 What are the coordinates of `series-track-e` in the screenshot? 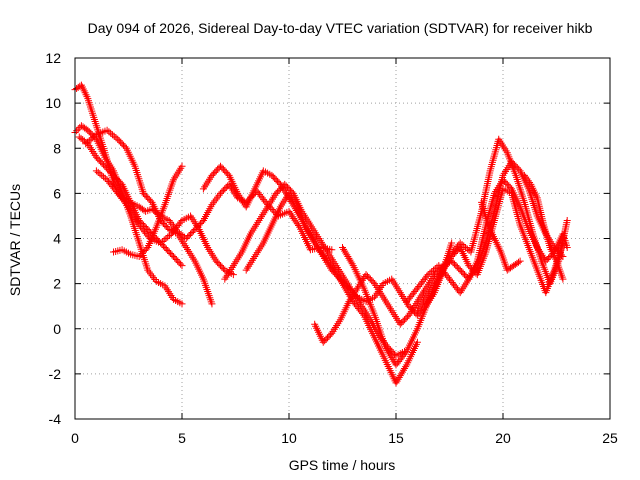 It's located at (164, 223).